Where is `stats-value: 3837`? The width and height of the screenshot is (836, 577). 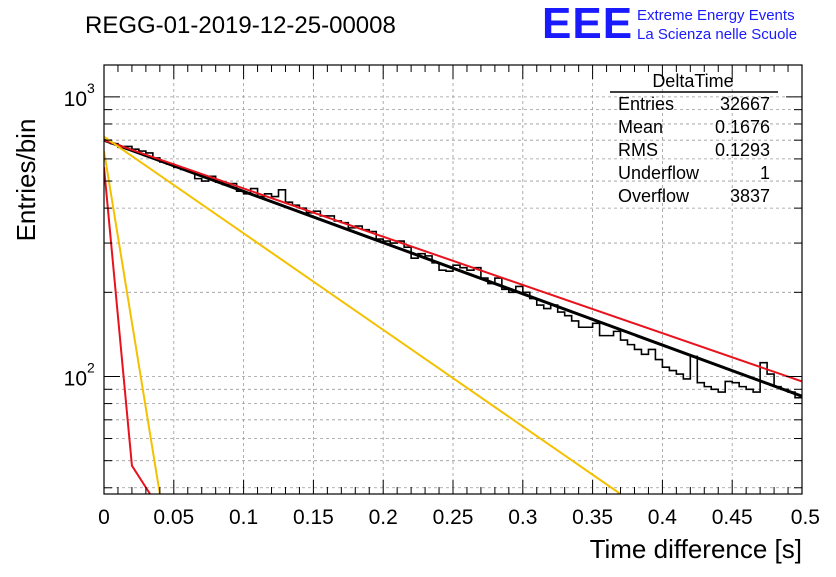 stats-value: 3837 is located at coordinates (750, 196).